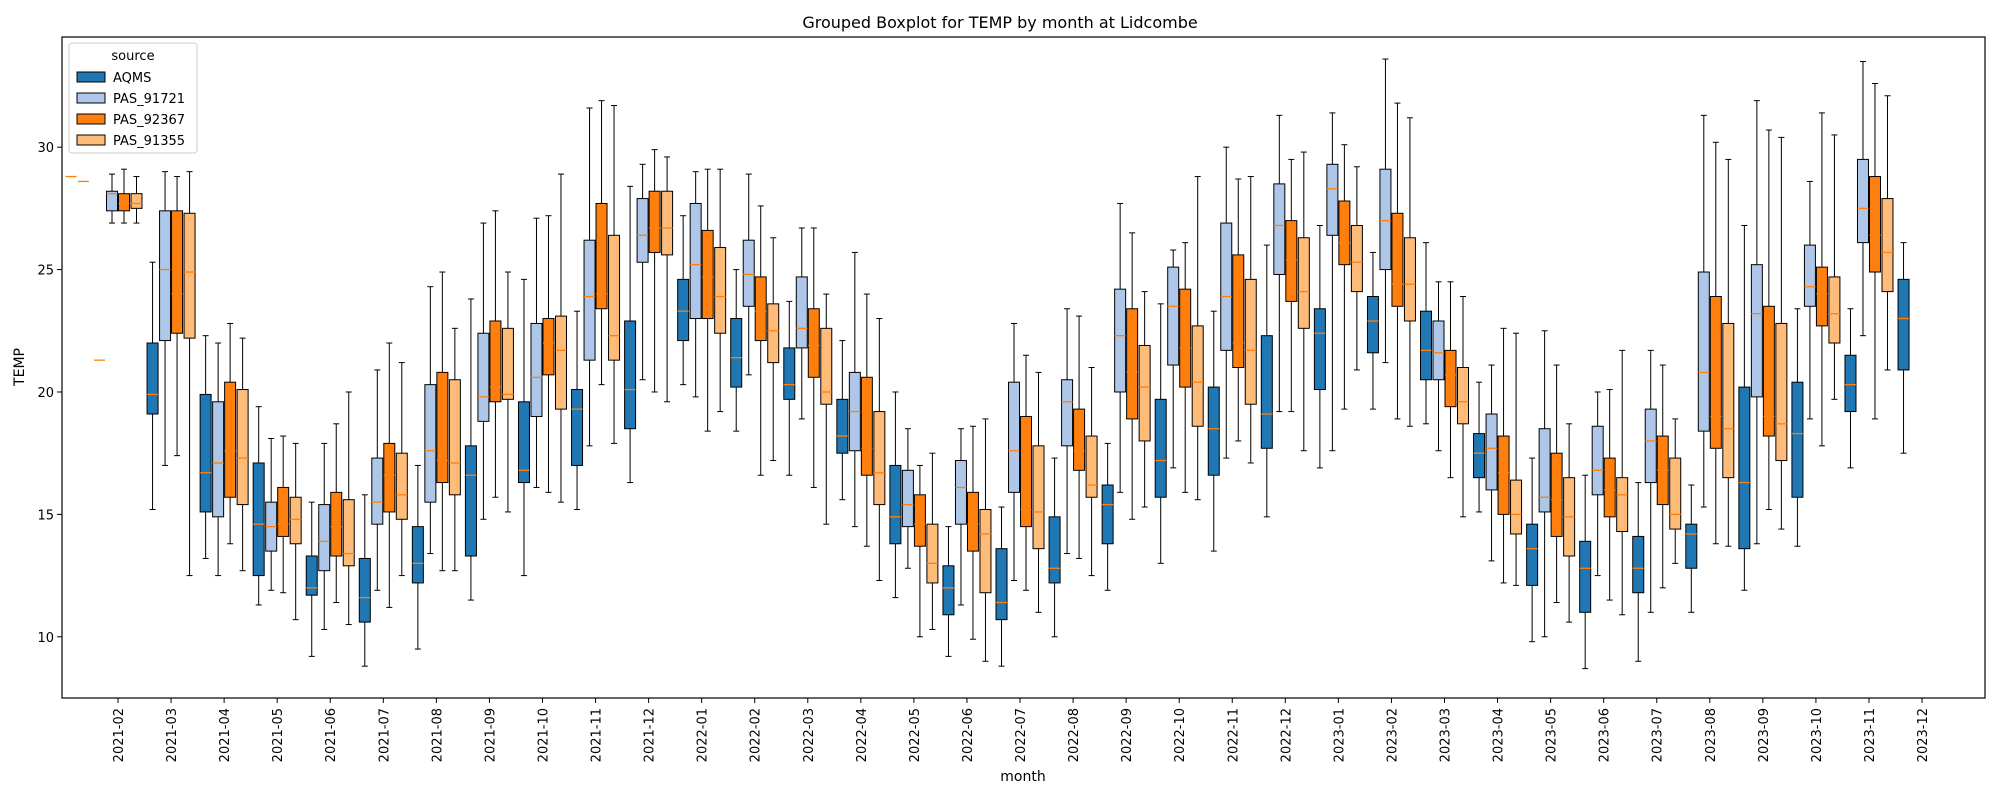 The width and height of the screenshot is (2000, 804). What do you see at coordinates (1552, 735) in the screenshot?
I see `x-tick-label: 2023-05` at bounding box center [1552, 735].